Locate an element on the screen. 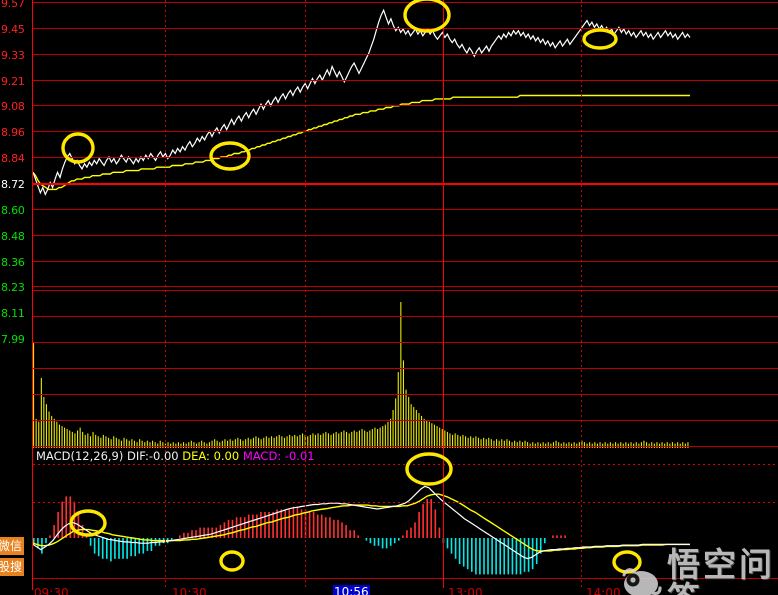 This screenshot has height=595, width=778. price-axis-label: 8.23 is located at coordinates (13, 288).